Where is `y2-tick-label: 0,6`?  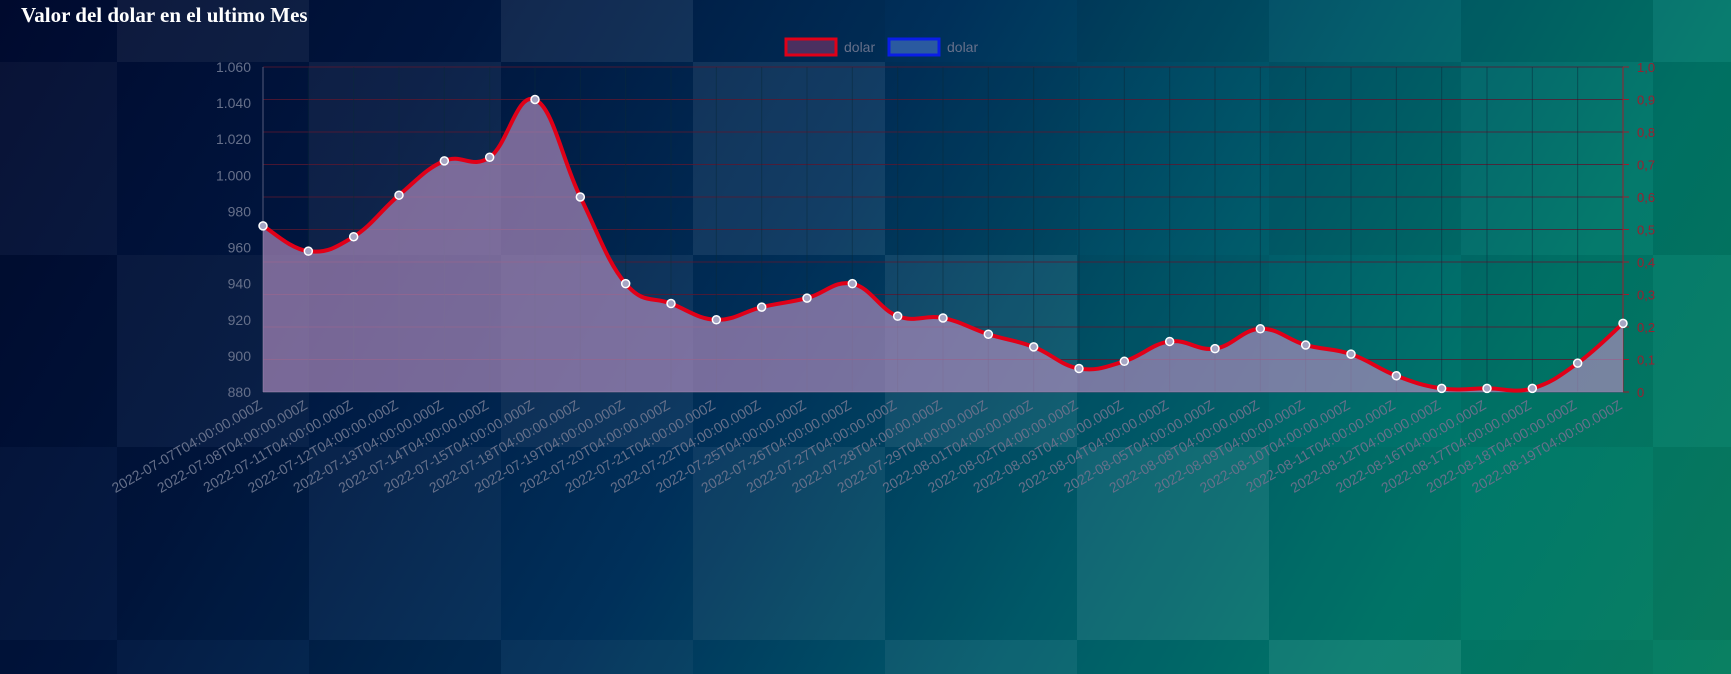
y2-tick-label: 0,6 is located at coordinates (1646, 197).